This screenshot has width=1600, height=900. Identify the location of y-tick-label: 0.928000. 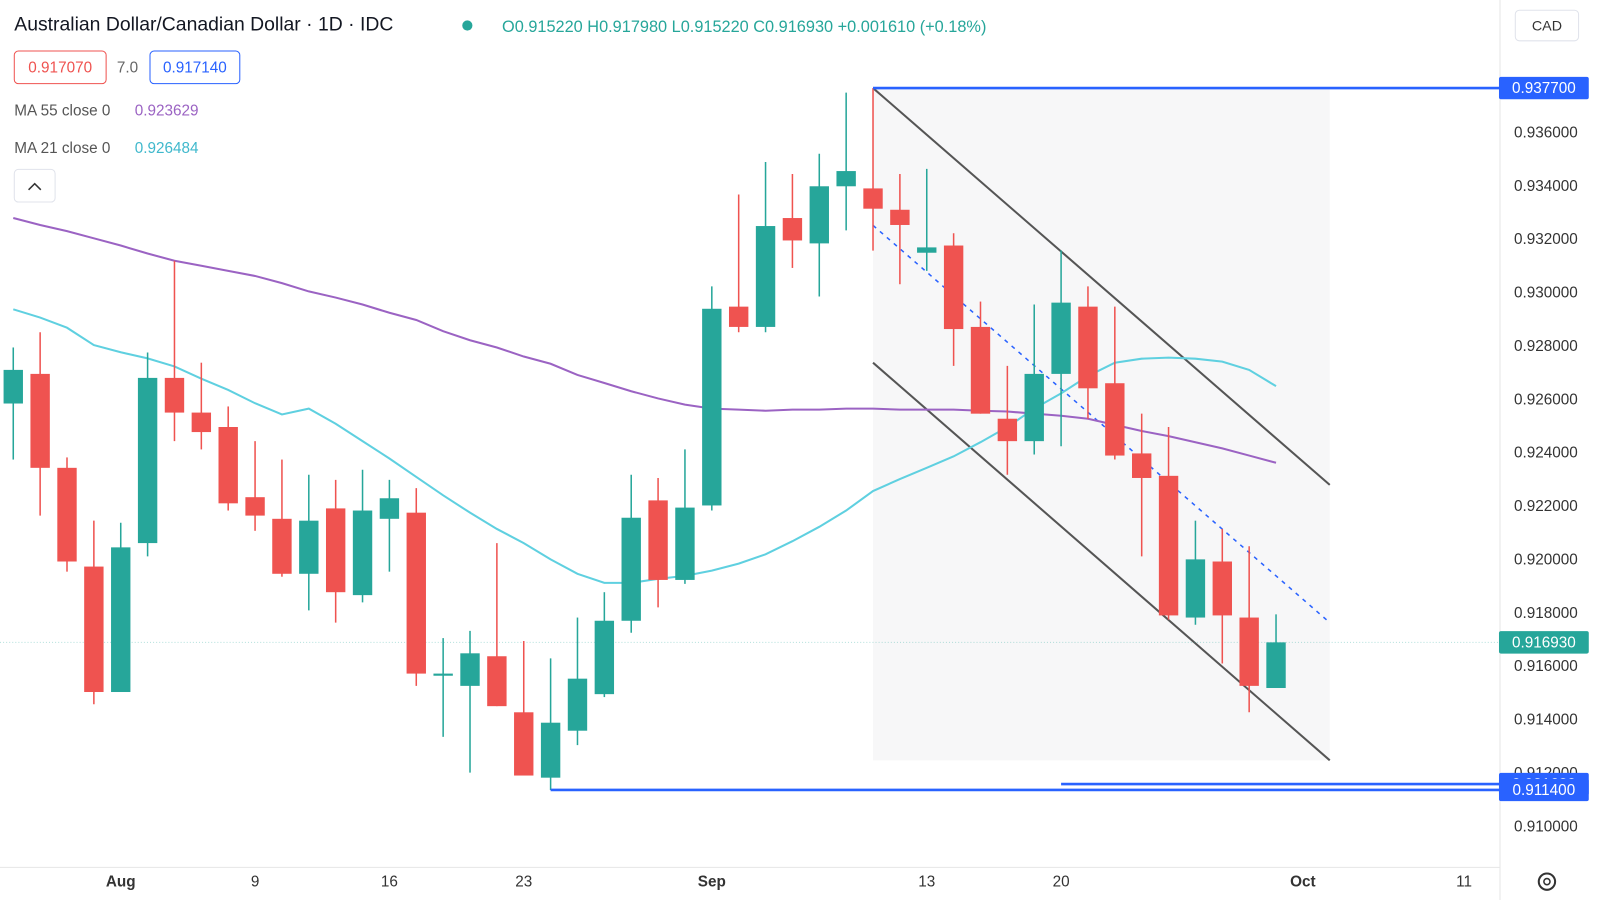
(1546, 346).